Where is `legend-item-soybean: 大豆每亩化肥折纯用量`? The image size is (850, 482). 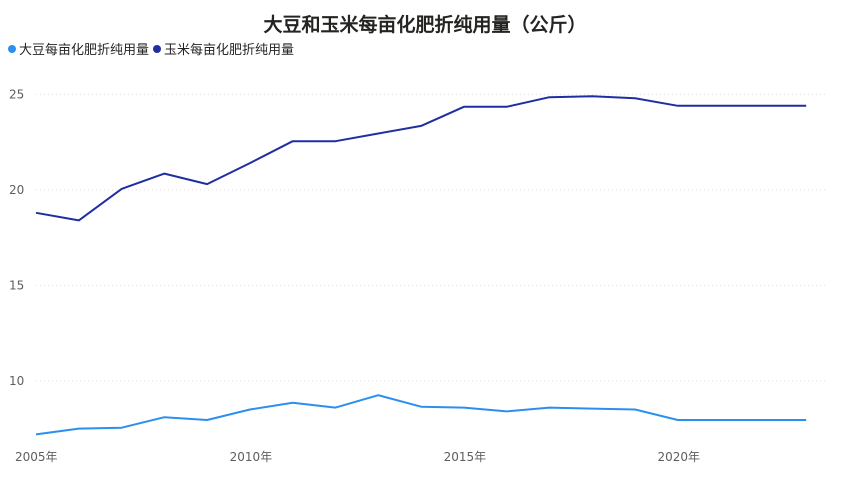
legend-item-soybean: 大豆每亩化肥折纯用量 is located at coordinates (78, 48).